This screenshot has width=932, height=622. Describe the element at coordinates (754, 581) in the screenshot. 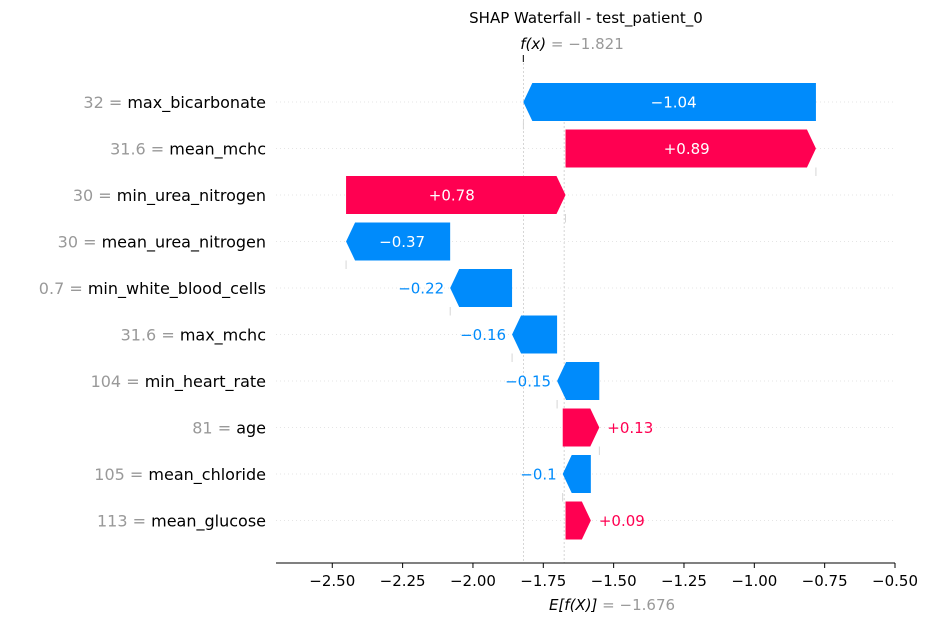

I see `x-tick-label: −1.00` at that location.